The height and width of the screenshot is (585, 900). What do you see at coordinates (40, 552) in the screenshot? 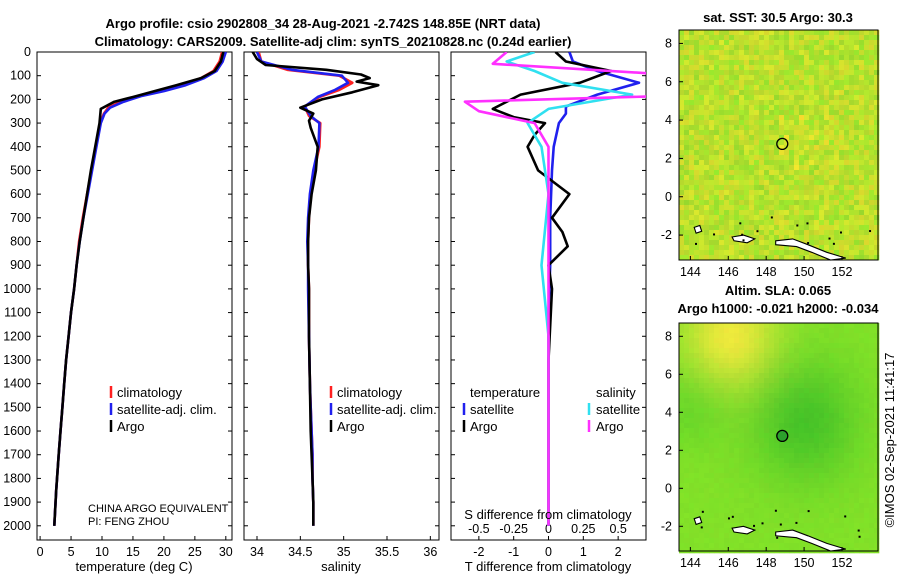
I see `x-tick-label: 0` at bounding box center [40, 552].